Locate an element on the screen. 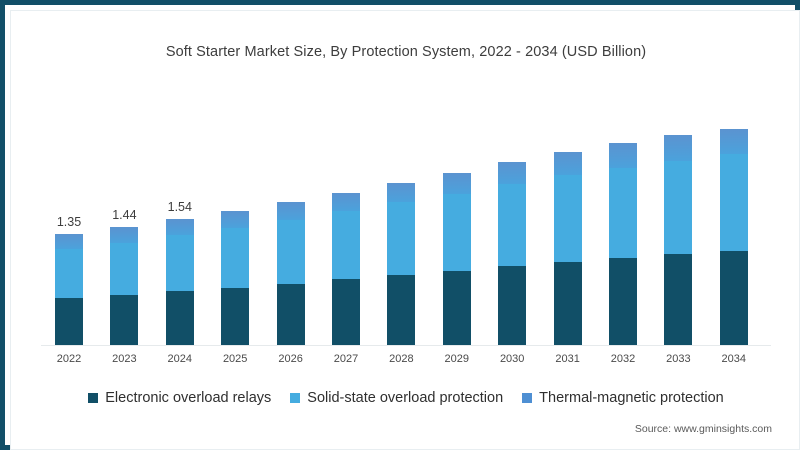 The height and width of the screenshot is (451, 800). x-axis-tick-2023: 2023 is located at coordinates (124, 359).